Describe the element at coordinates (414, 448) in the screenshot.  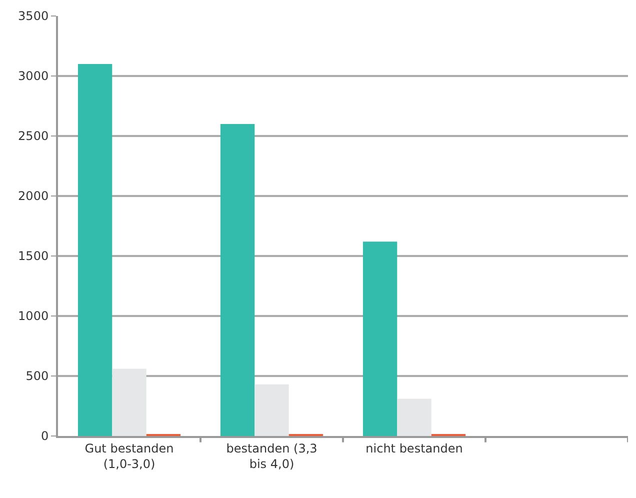
I see `x-tick-label: nicht bestanden` at that location.